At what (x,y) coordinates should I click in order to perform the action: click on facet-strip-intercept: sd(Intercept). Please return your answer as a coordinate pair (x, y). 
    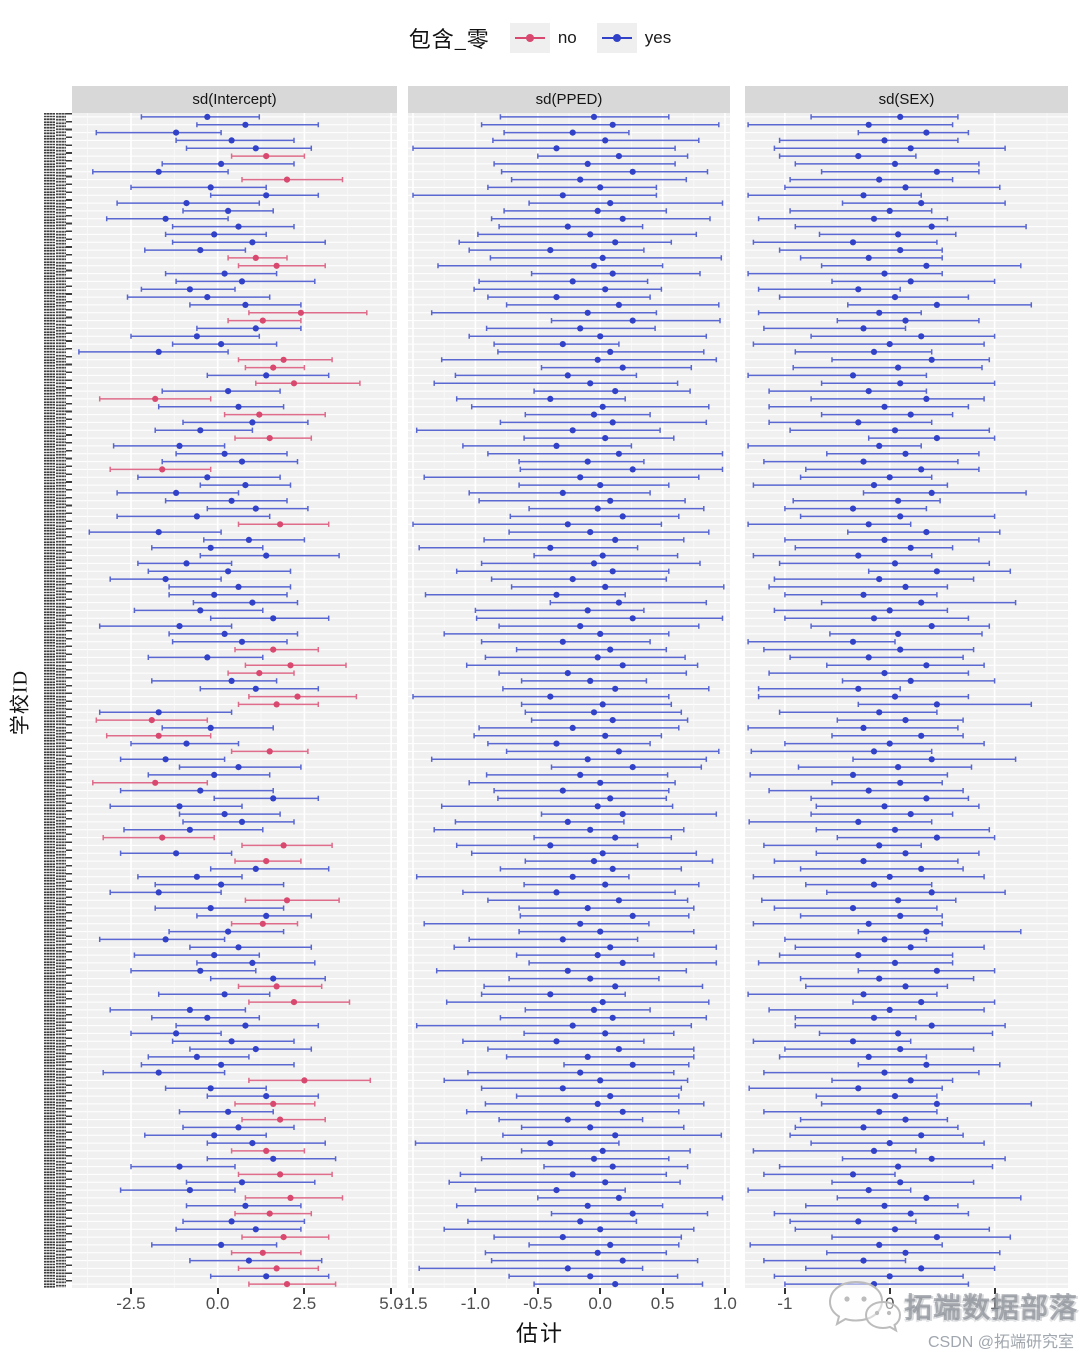
    Looking at the image, I should click on (234, 99).